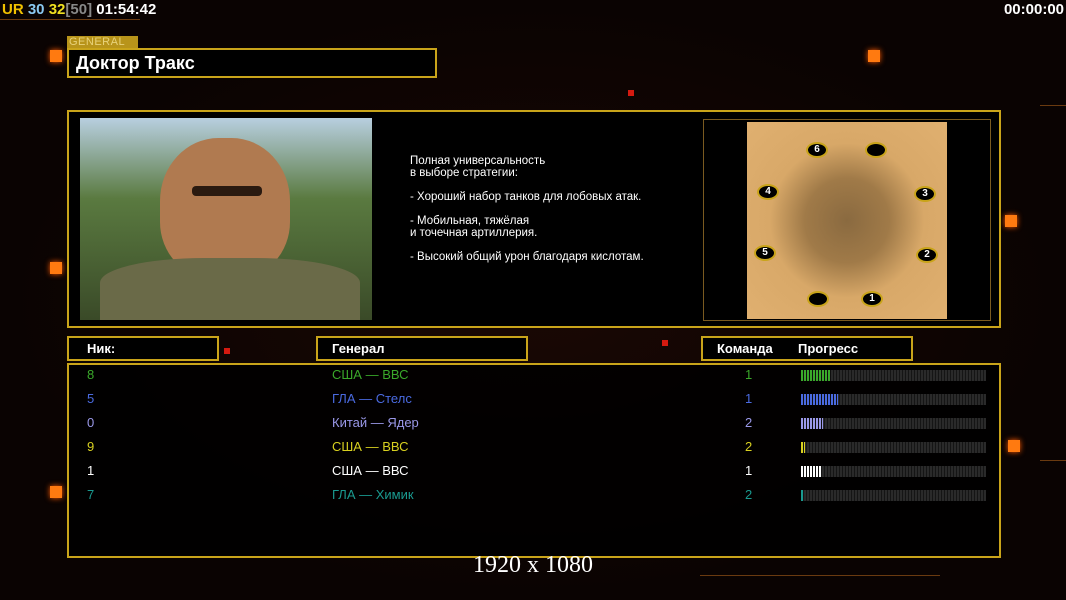  Describe the element at coordinates (464, 173) in the screenshot. I see `description-line: в выборе стратегии:` at that location.